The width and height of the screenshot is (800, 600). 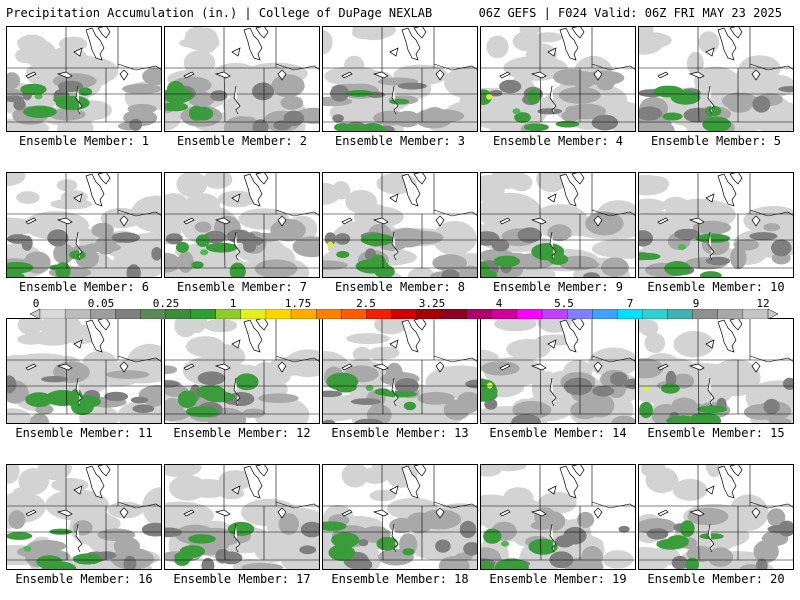 What do you see at coordinates (454, 314) in the screenshot?
I see `legend-swatch` at bounding box center [454, 314].